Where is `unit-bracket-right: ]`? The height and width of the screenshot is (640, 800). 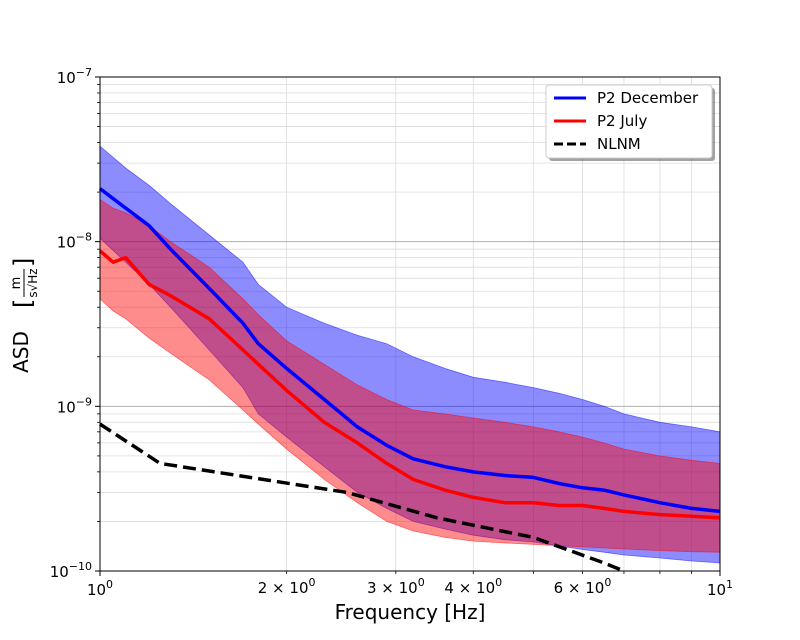 unit-bracket-right: ] is located at coordinates (23, 262).